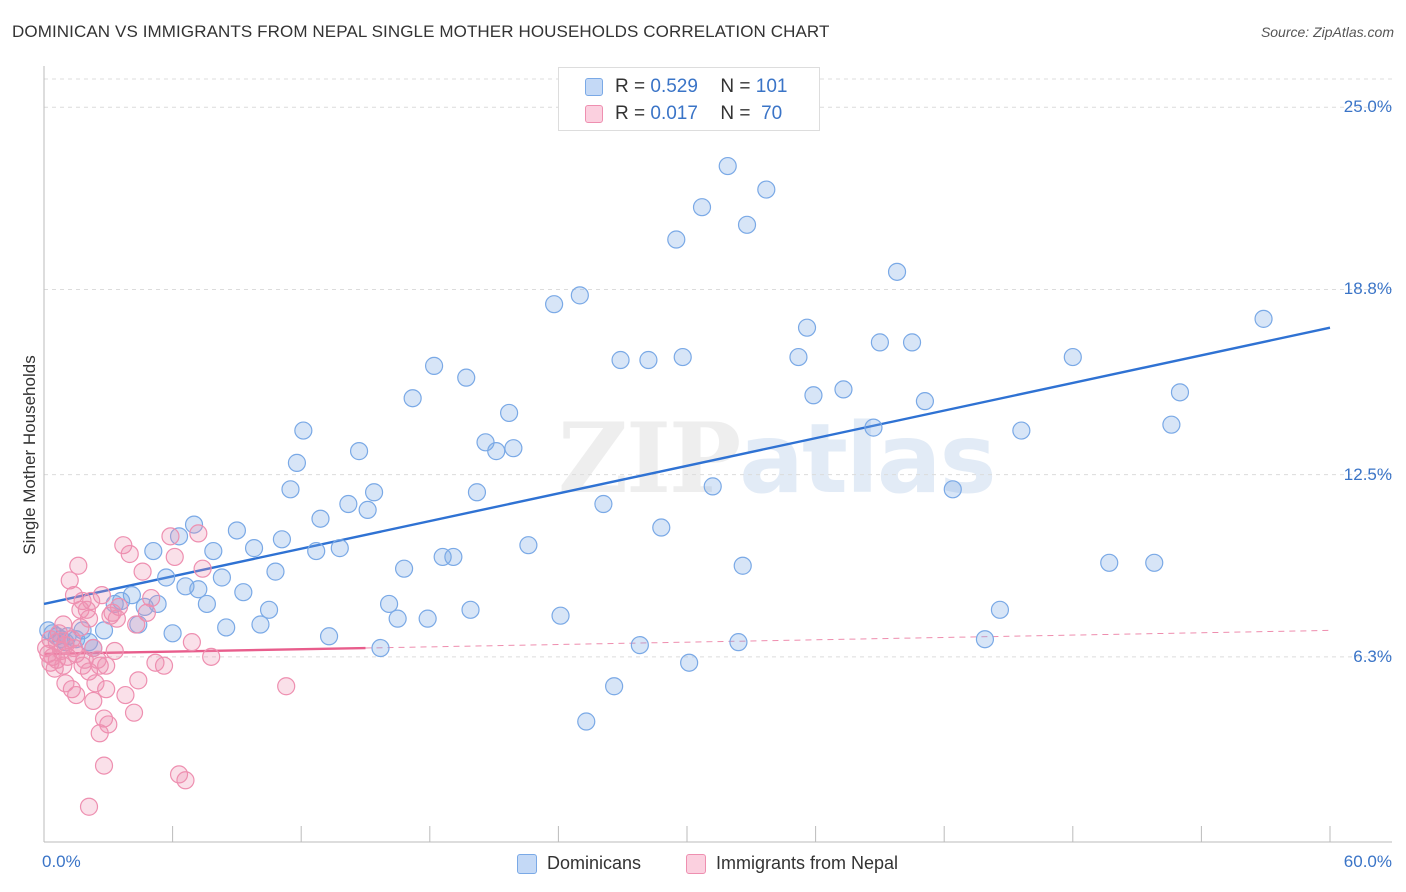 The width and height of the screenshot is (1406, 892). Describe the element at coordinates (630, 86) in the screenshot. I see `legend-r-label: R =` at that location.